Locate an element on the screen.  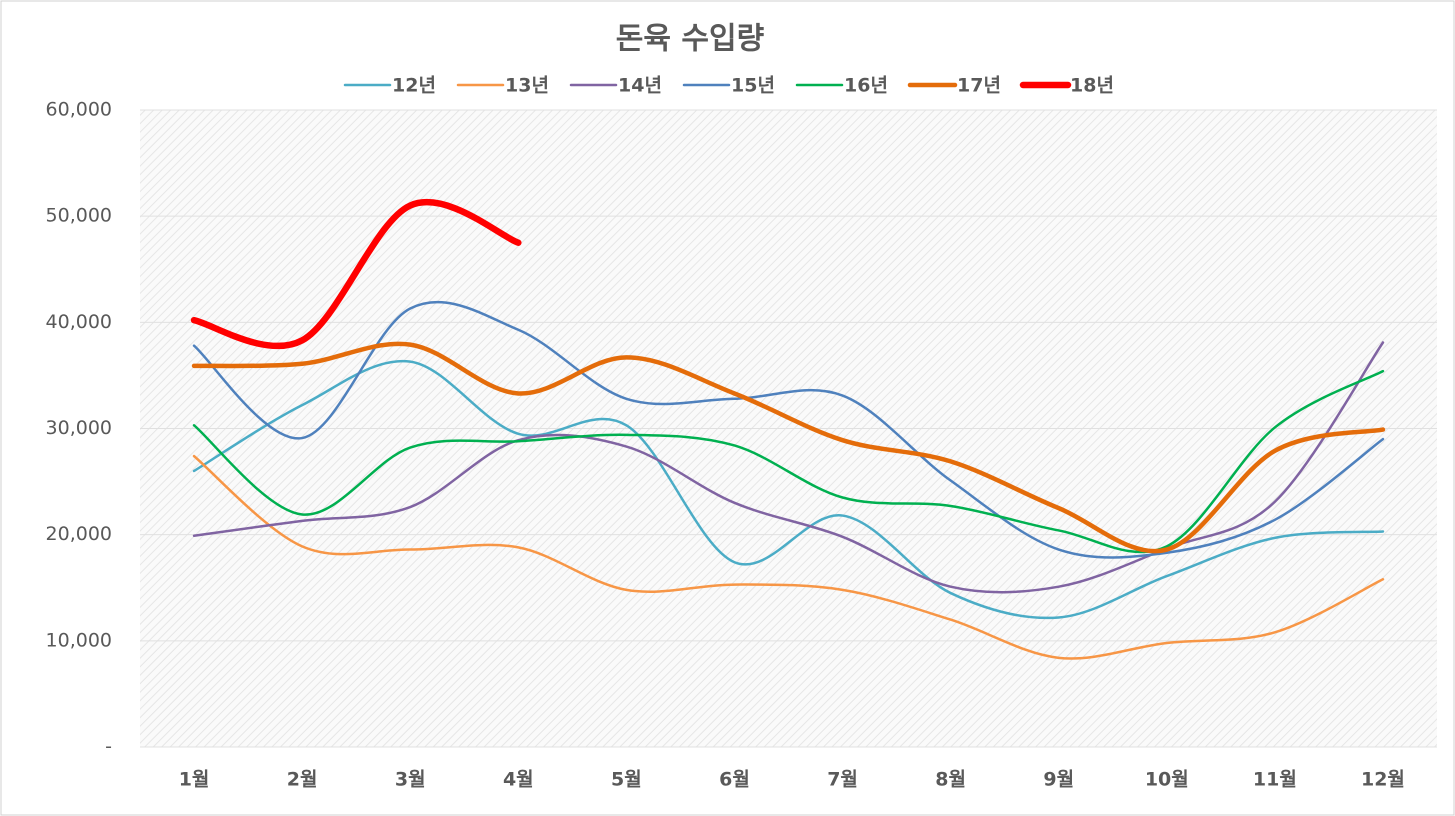
x-tick-label: 4월 is located at coordinates (518, 780).